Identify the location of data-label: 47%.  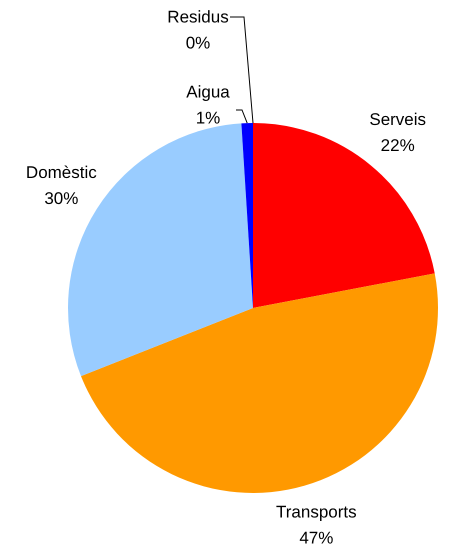
(316, 538).